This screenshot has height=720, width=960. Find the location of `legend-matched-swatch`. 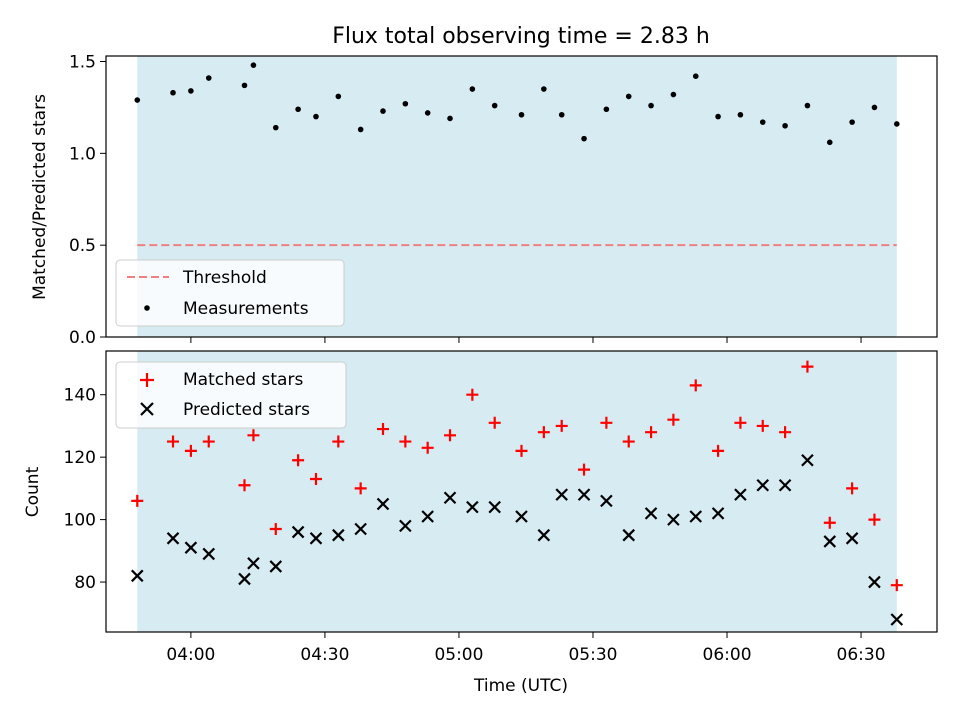

legend-matched-swatch is located at coordinates (147, 380).